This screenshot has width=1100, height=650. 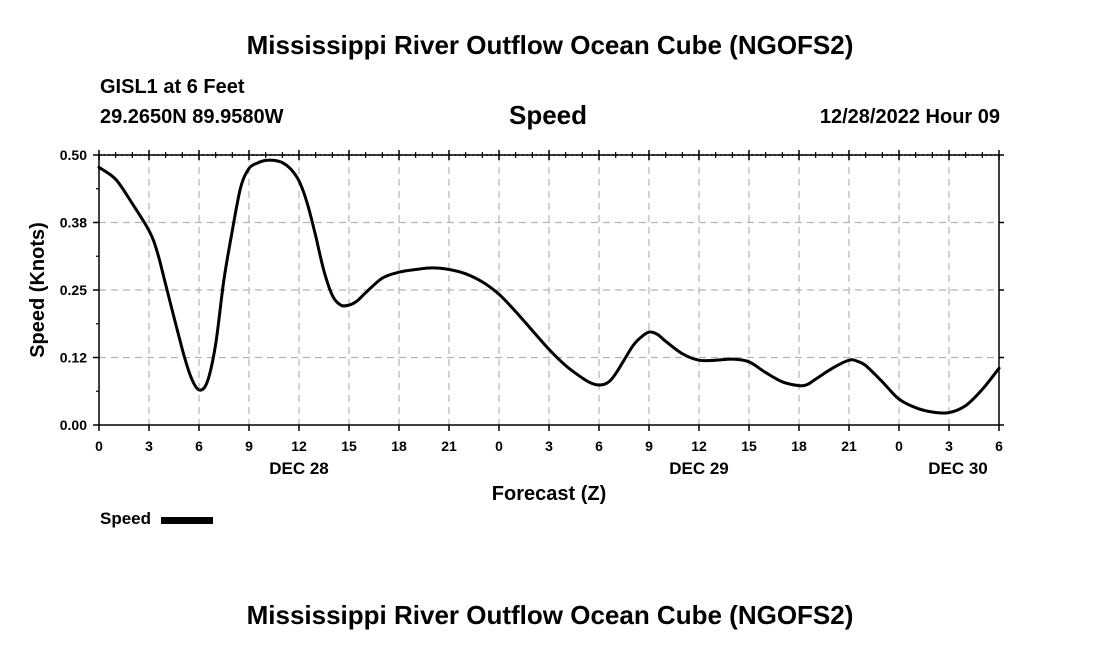 I want to click on y-axis-label: Speed (Knots), so click(x=38, y=290).